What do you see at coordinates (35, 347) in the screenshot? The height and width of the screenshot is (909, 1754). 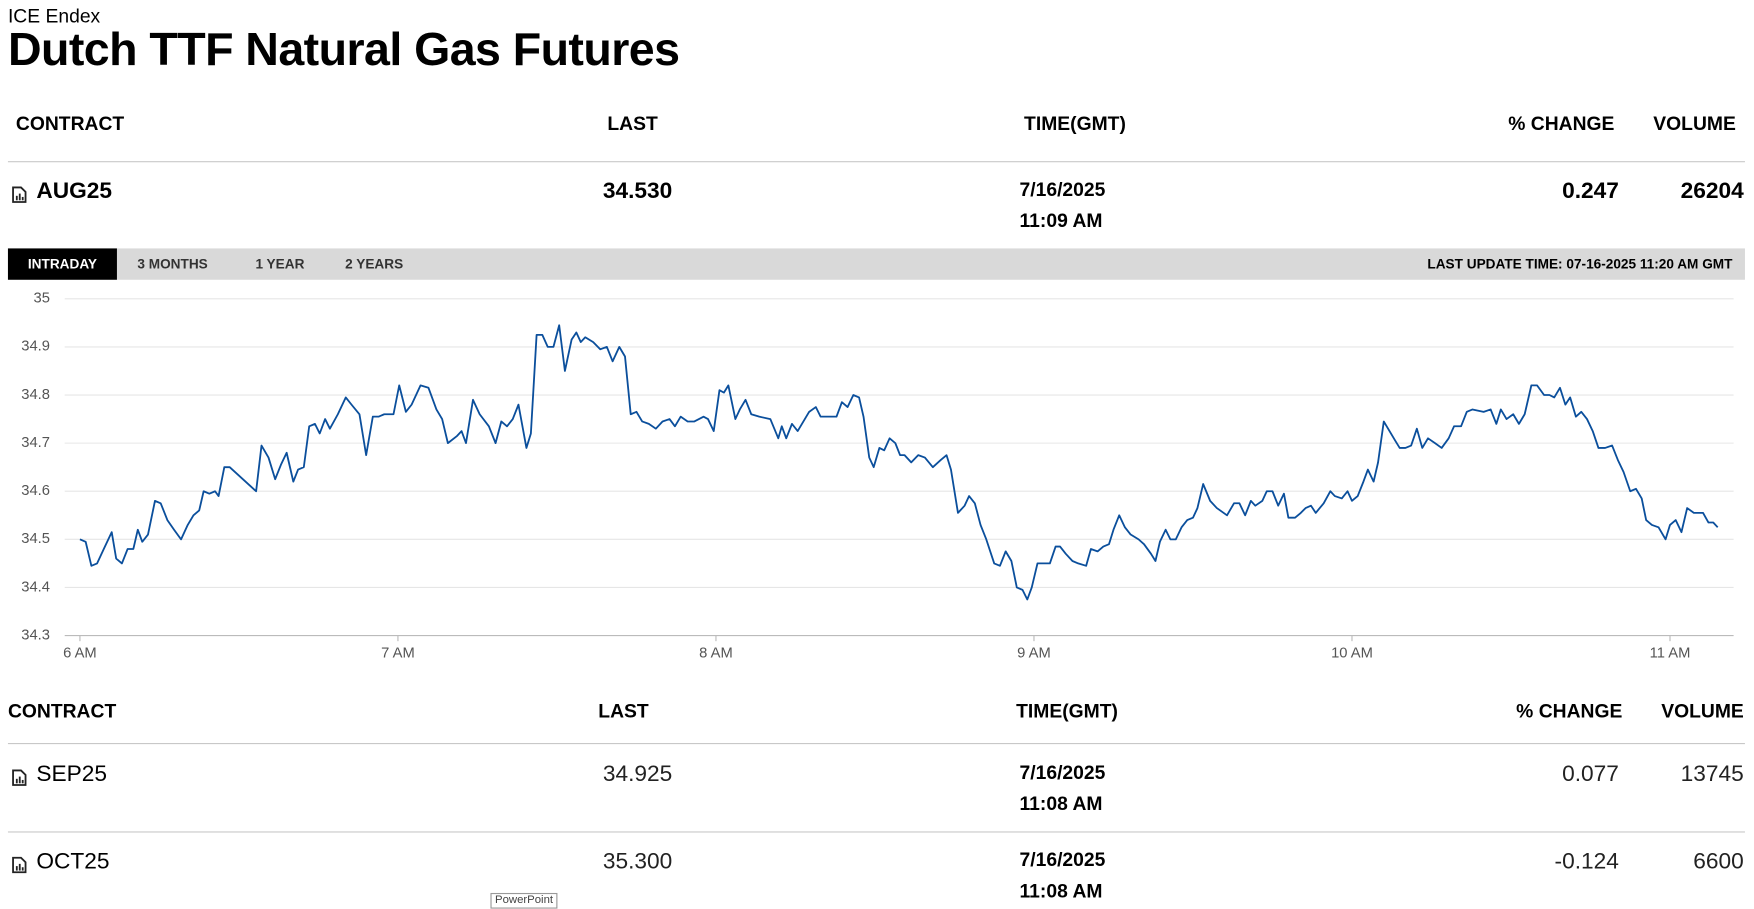 I see `y-tick-label: 34.9` at bounding box center [35, 347].